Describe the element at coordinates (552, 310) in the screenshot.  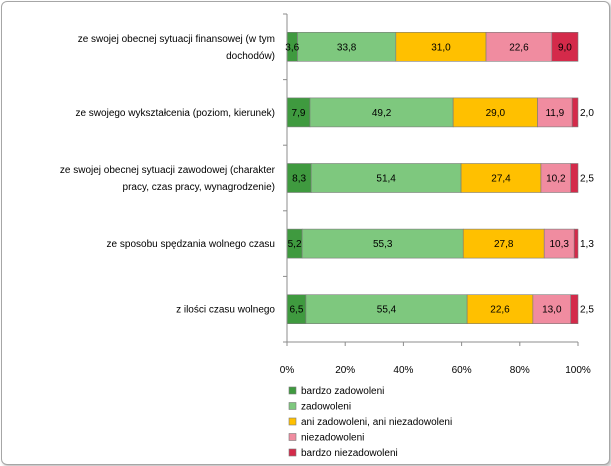
I see `data-label: 13,0` at that location.